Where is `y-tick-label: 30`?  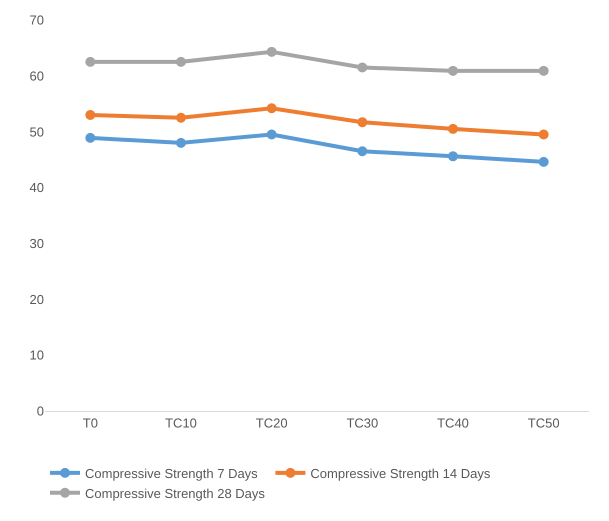
y-tick-label: 30 is located at coordinates (37, 243).